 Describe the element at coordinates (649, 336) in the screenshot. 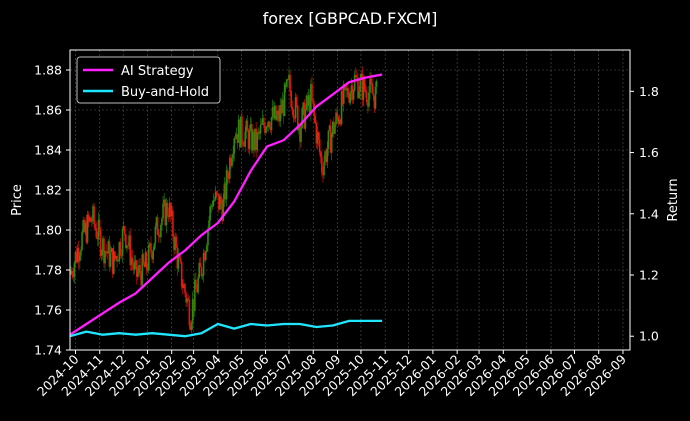

I see `y-right-tick-label: 1.0` at that location.